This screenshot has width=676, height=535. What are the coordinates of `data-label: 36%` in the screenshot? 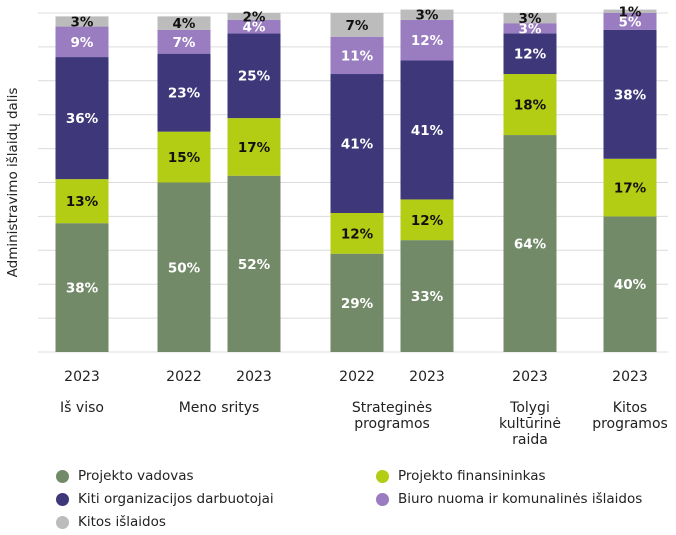 It's located at (82, 119).